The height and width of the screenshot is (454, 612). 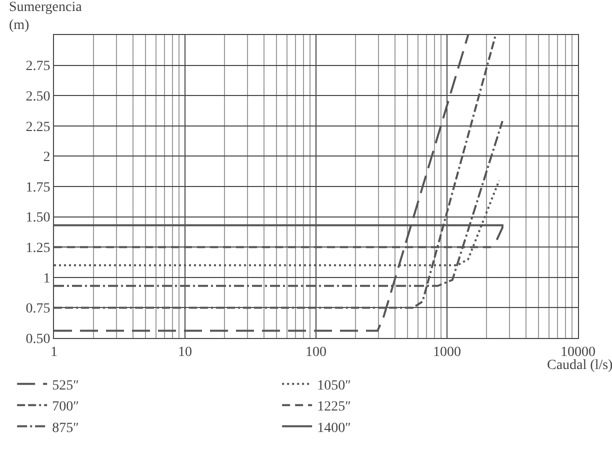 I want to click on y-tick-label: 2.50, so click(x=38, y=97).